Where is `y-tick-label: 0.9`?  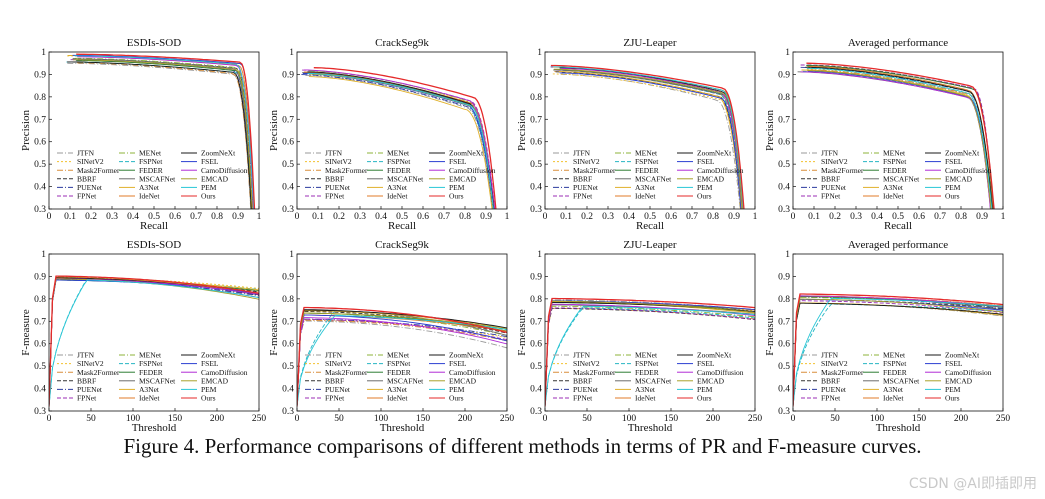 y-tick-label: 0.9 is located at coordinates (40, 75).